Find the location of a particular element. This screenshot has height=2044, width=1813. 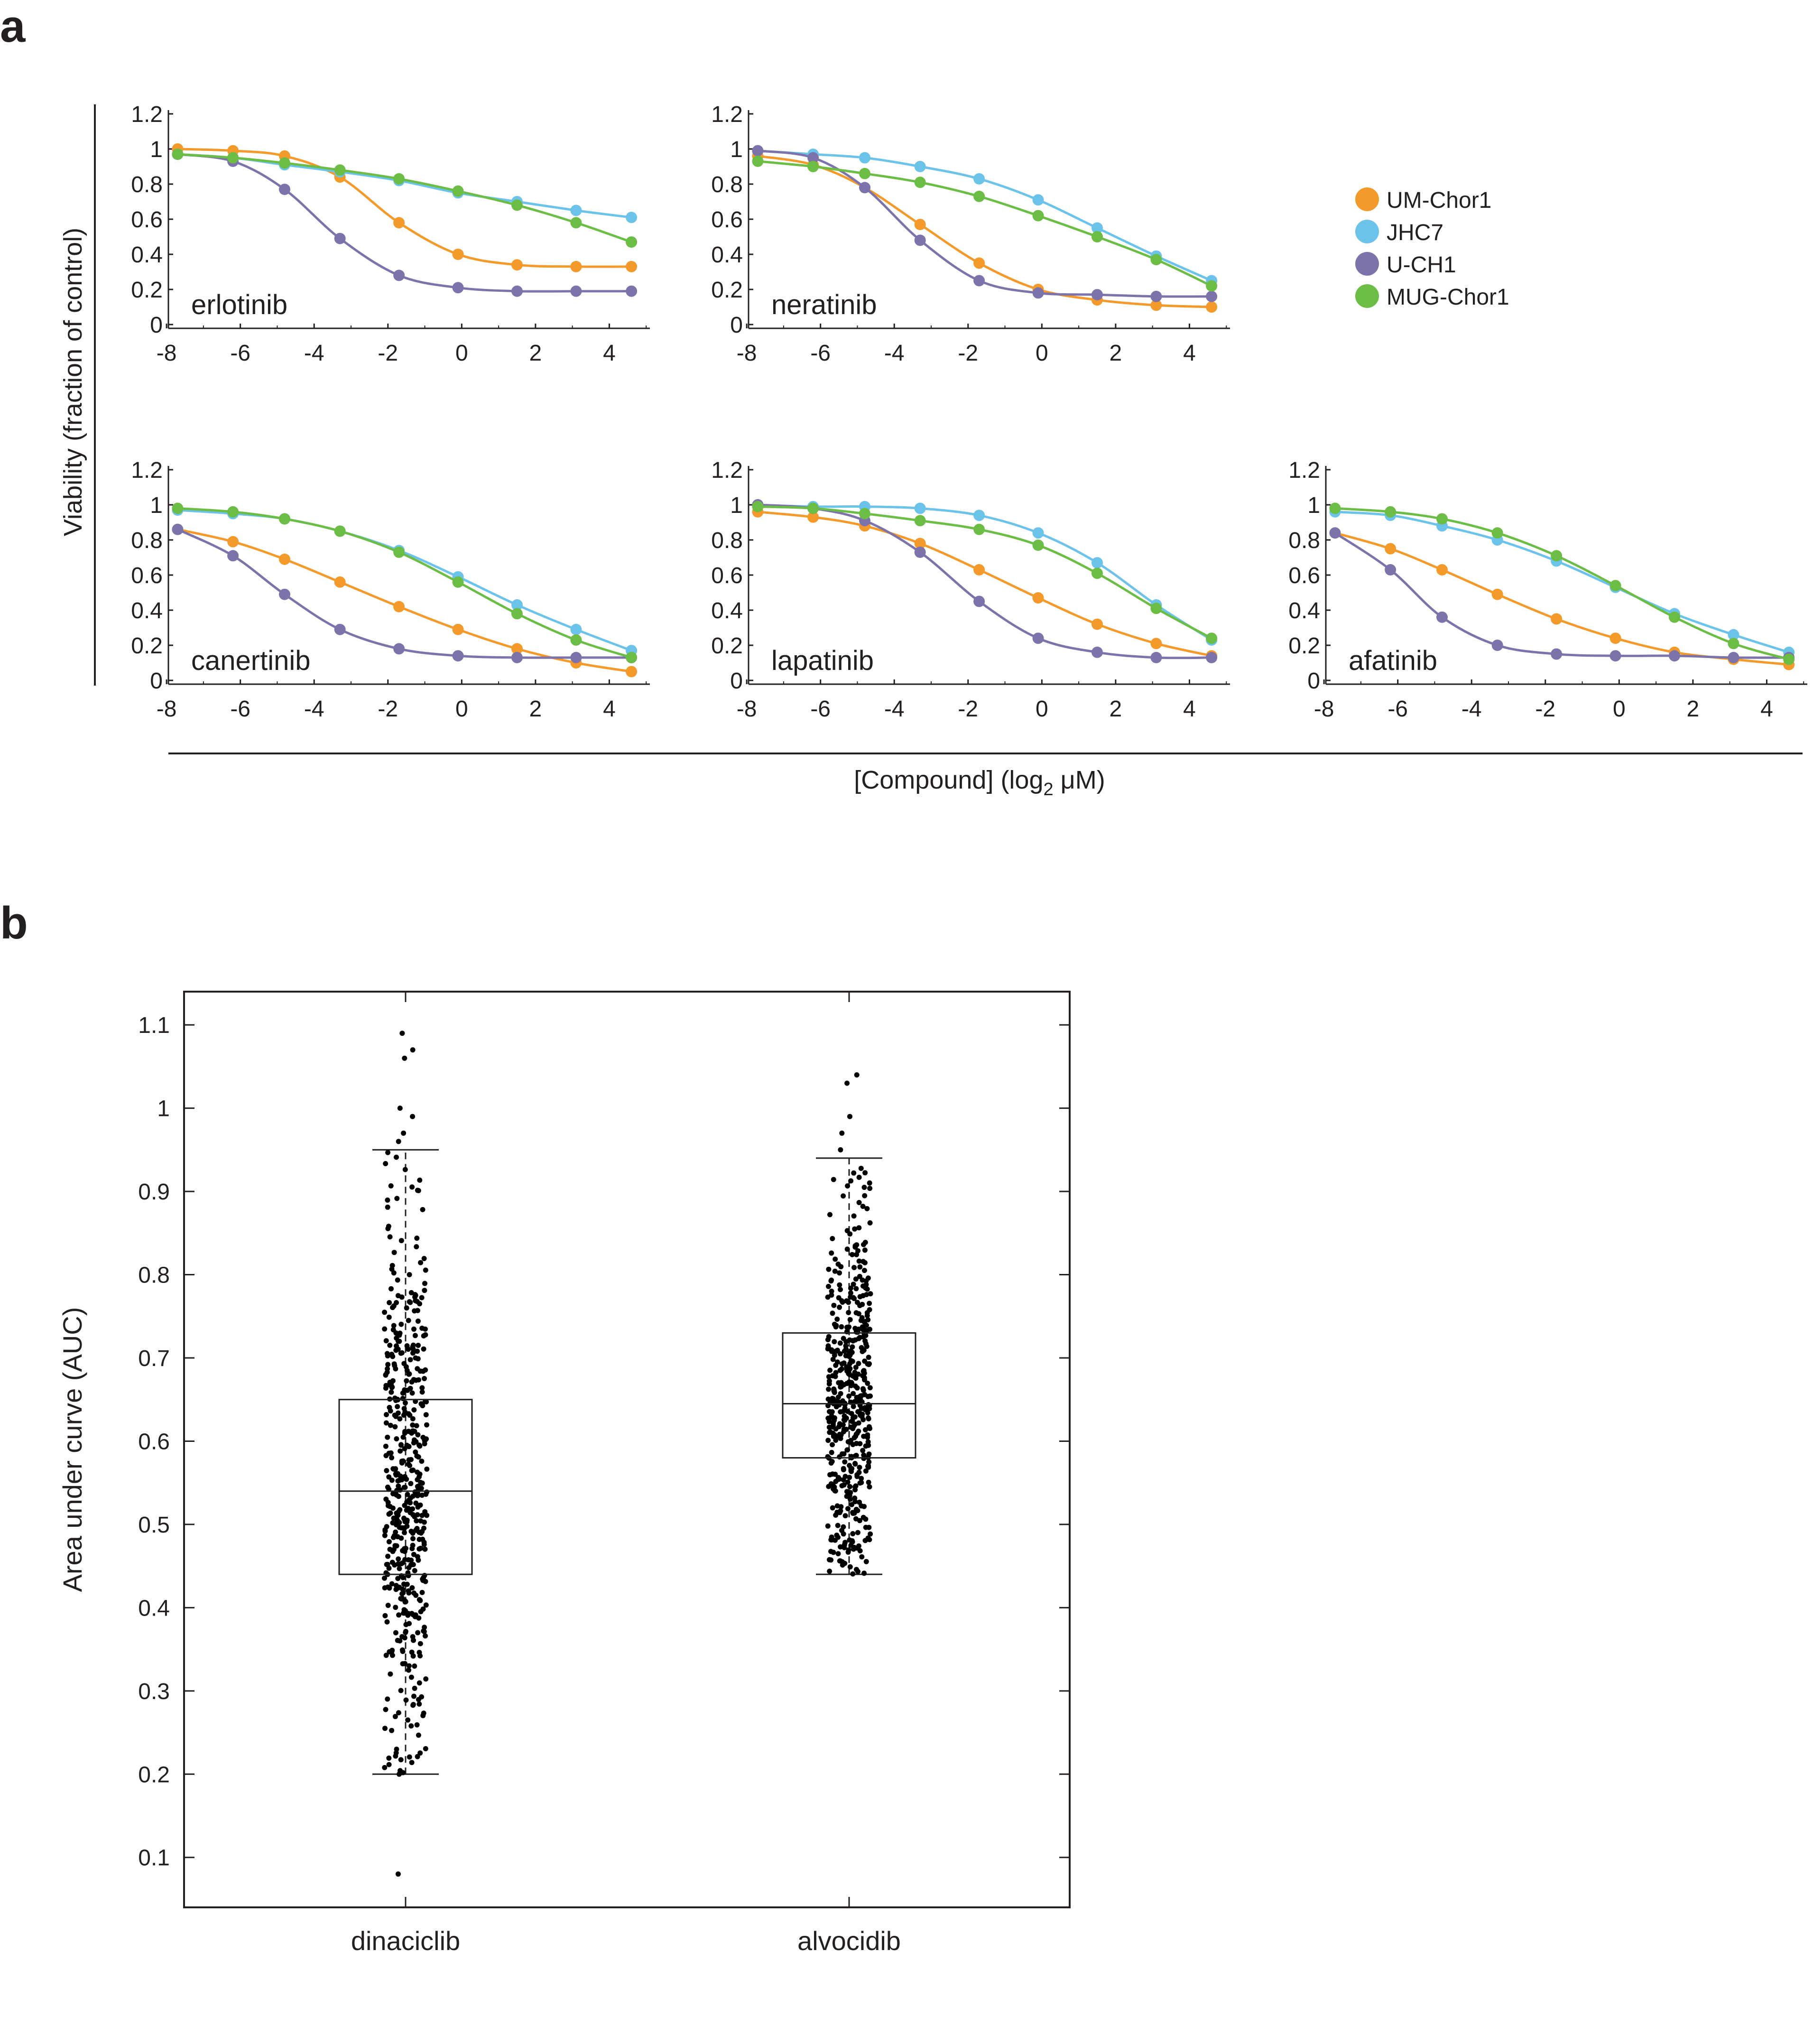

series-line-um-chor1 is located at coordinates (985, 584).